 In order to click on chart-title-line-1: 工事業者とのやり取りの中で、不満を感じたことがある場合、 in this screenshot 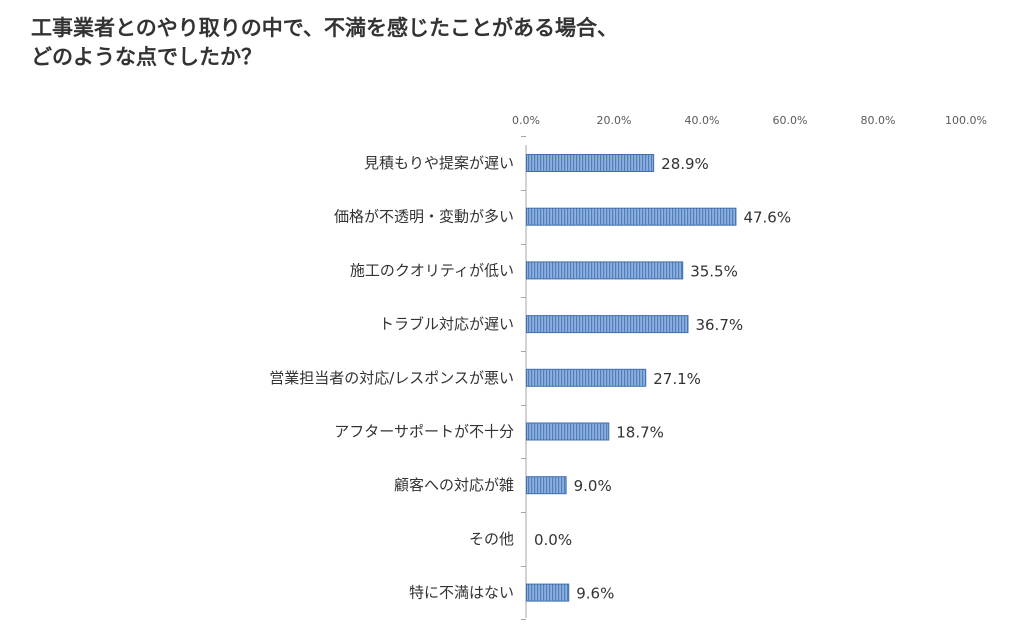, I will do `click(324, 28)`.